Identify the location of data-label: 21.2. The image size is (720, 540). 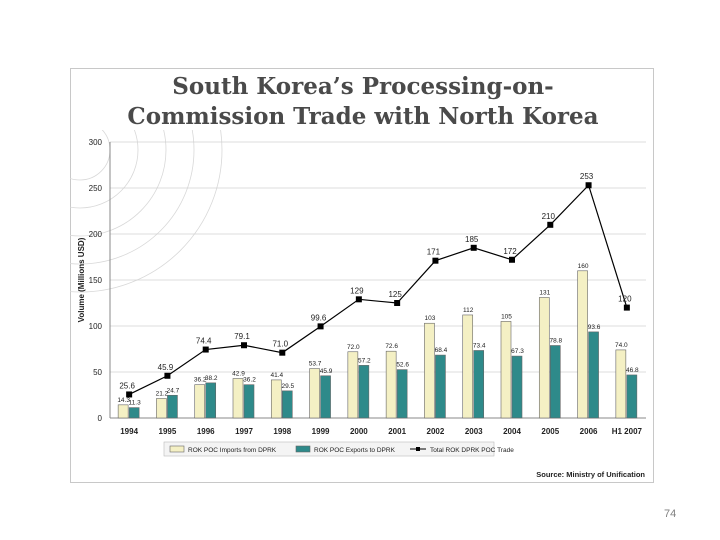
(162, 393).